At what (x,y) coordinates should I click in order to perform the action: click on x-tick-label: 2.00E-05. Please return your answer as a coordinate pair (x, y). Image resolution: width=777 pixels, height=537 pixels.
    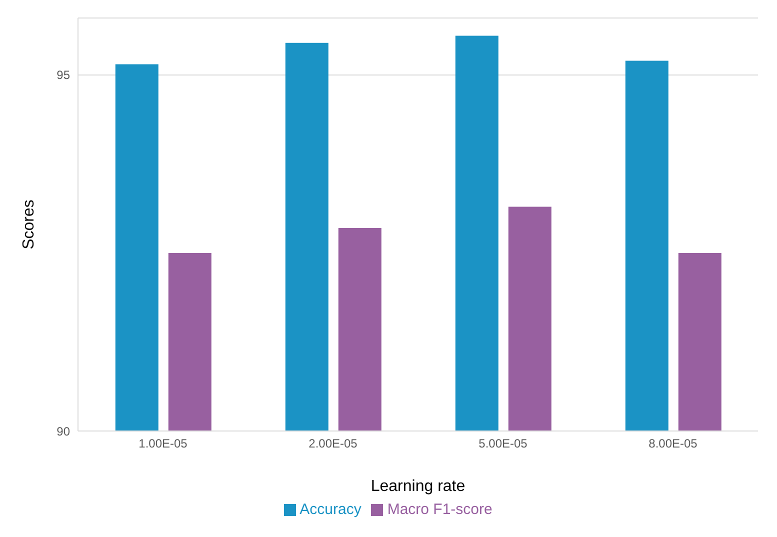
    Looking at the image, I should click on (333, 443).